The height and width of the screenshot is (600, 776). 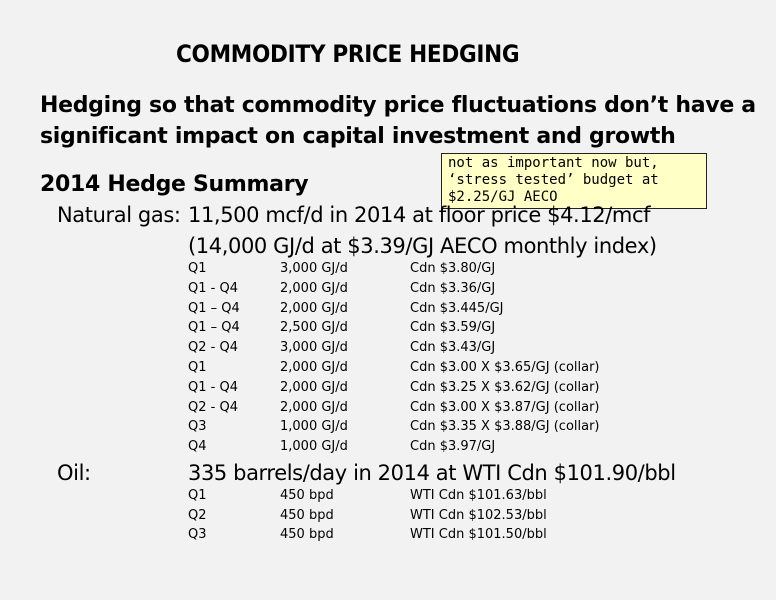 What do you see at coordinates (453, 447) in the screenshot?
I see `hedge-price: Cdn $3.97/GJ` at bounding box center [453, 447].